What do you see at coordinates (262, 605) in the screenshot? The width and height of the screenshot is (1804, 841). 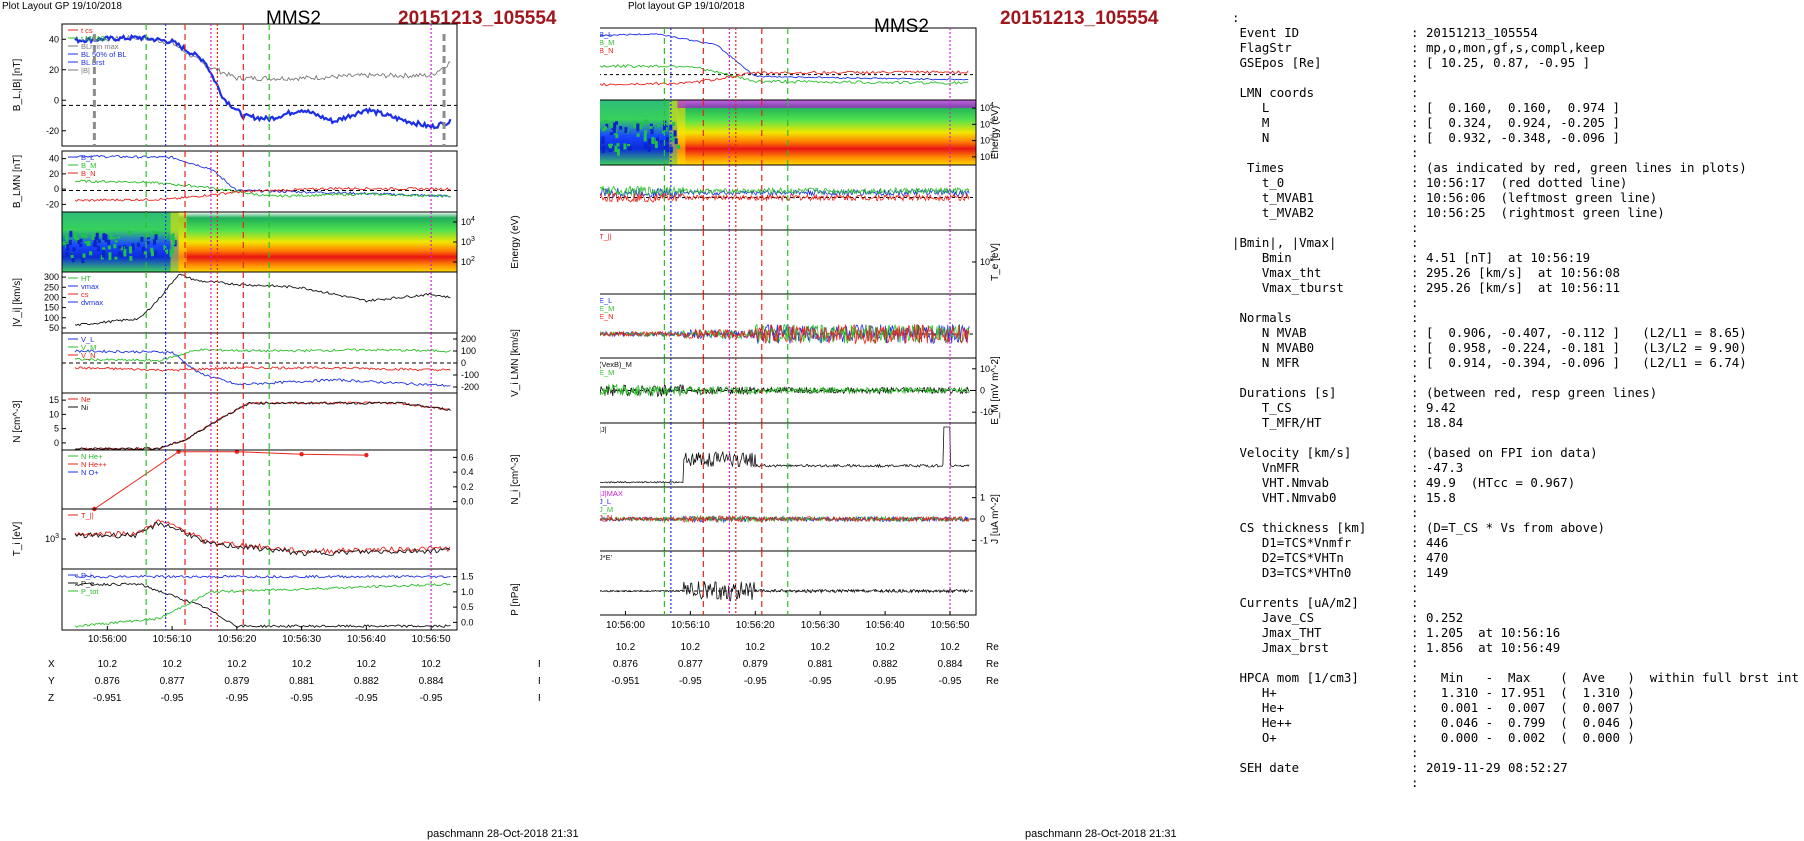 I see `left-series-P_tot` at bounding box center [262, 605].